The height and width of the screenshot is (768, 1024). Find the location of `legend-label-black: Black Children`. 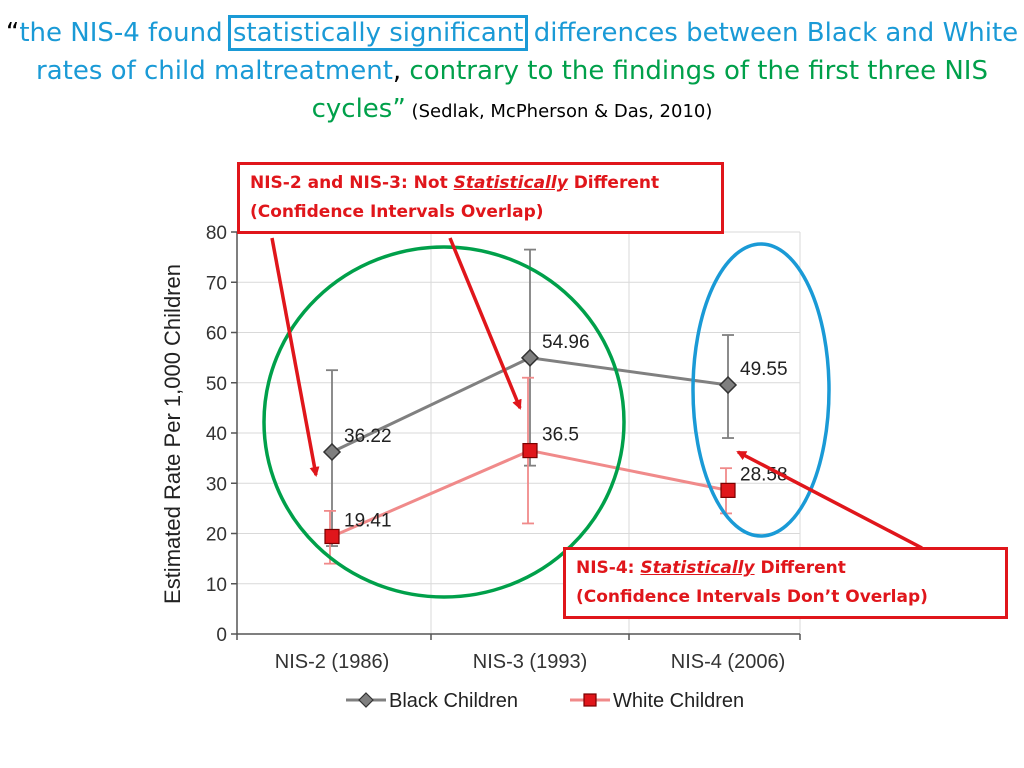

legend-label-black: Black Children is located at coordinates (453, 701).